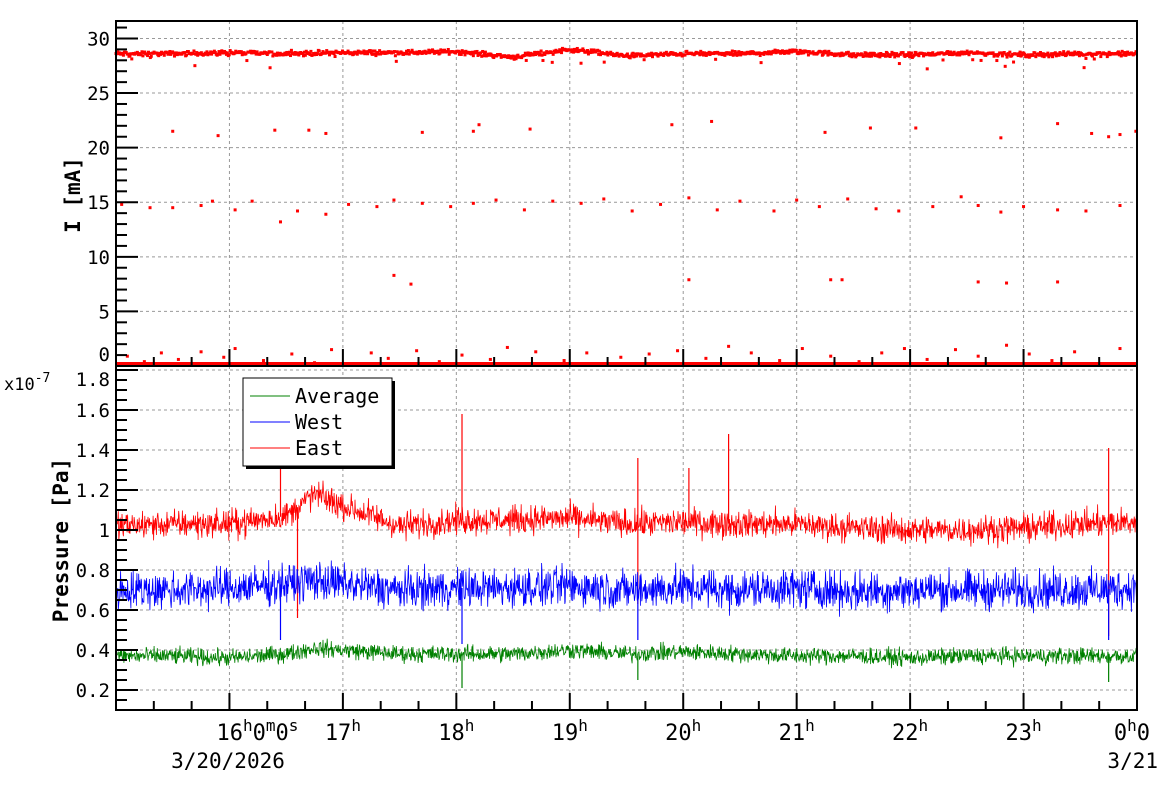 The width and height of the screenshot is (1158, 786). Describe the element at coordinates (98, 203) in the screenshot. I see `current-ytick-label: 15` at that location.